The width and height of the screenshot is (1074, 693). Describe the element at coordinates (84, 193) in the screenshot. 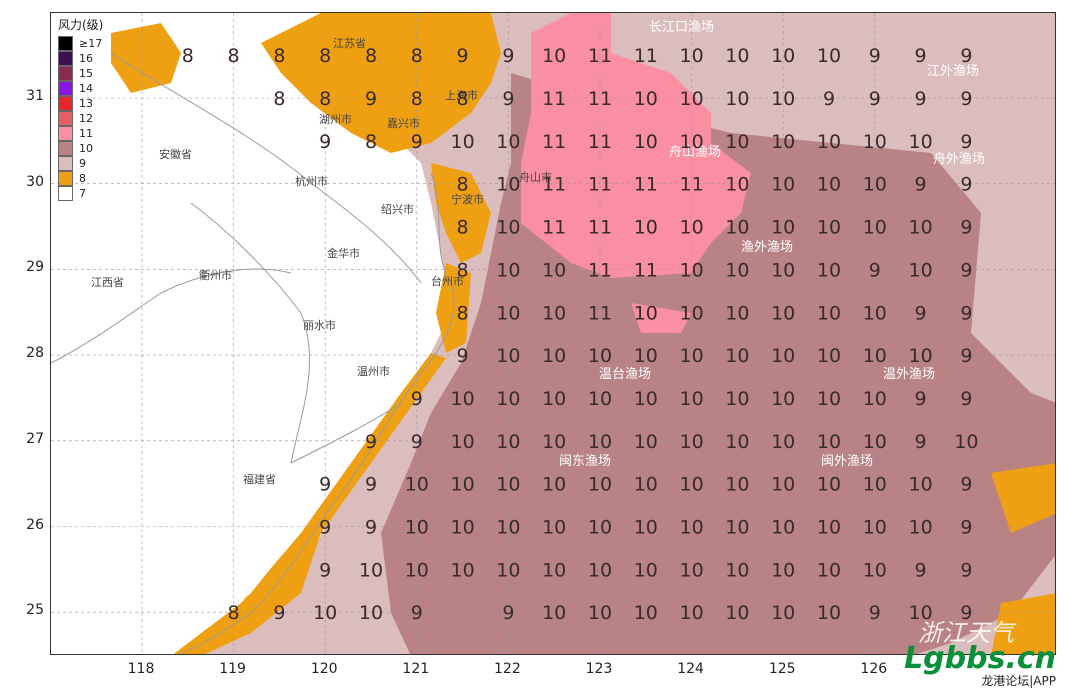

I see `legend-item: 7` at that location.